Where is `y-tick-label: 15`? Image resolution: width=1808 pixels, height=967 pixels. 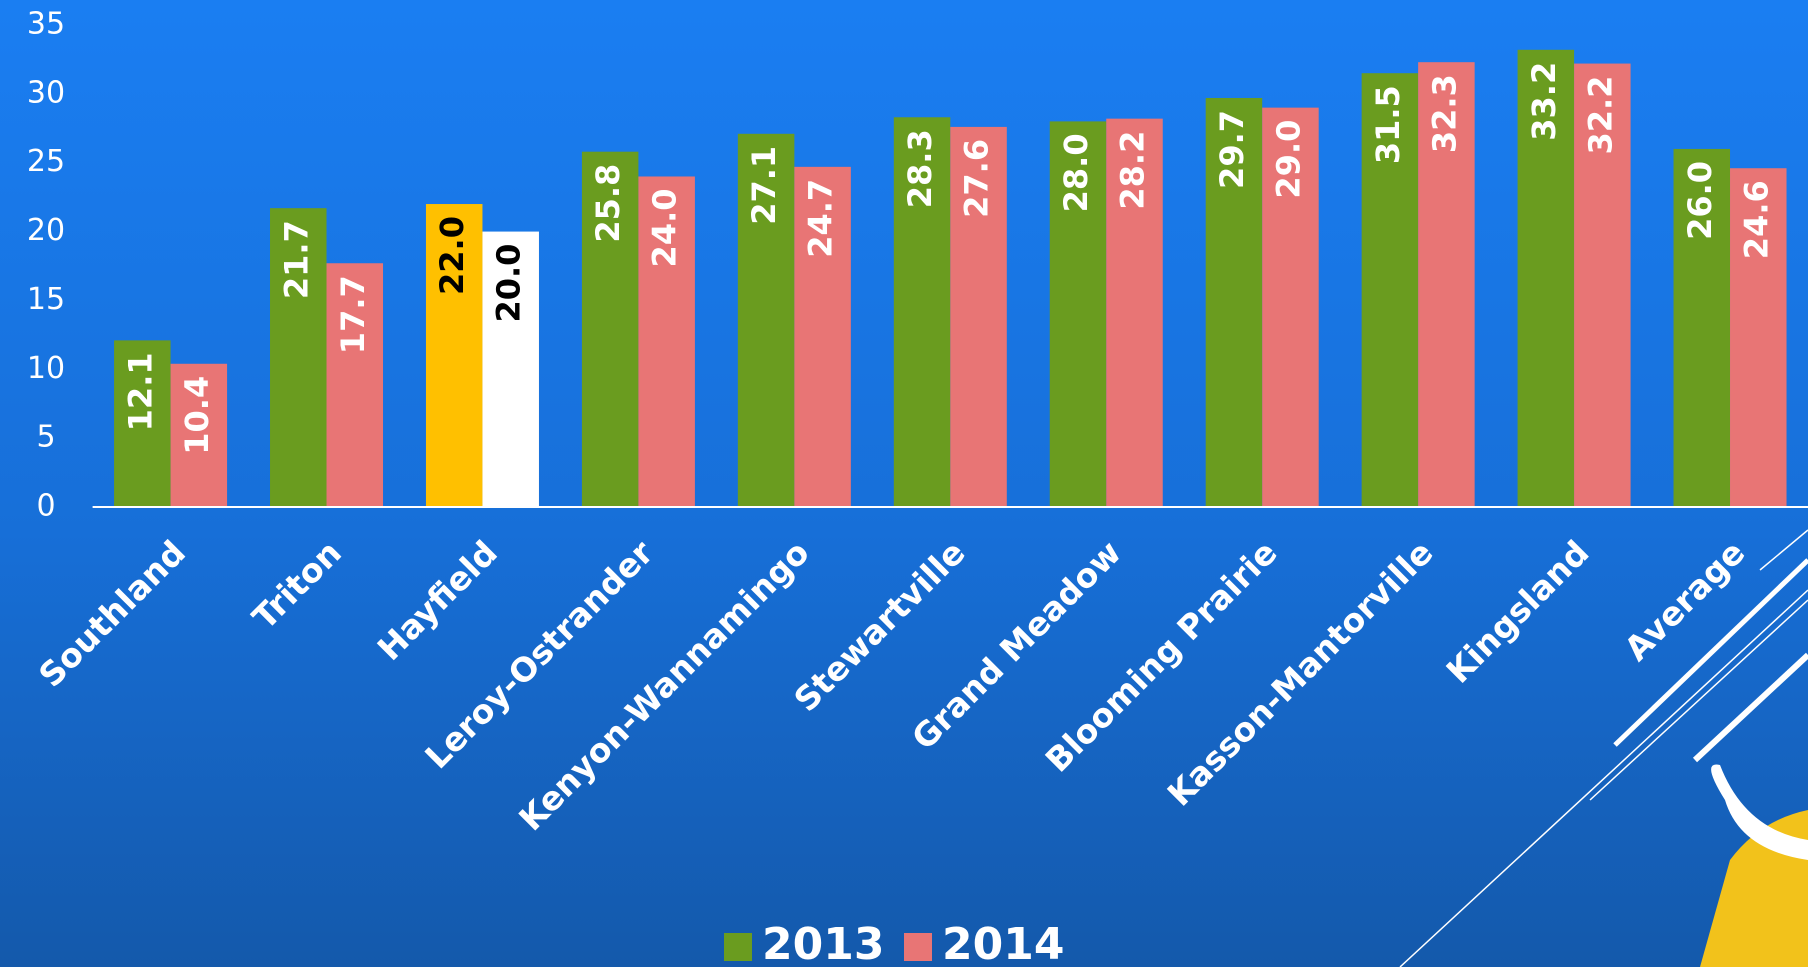
y-tick-label: 15 is located at coordinates (46, 299).